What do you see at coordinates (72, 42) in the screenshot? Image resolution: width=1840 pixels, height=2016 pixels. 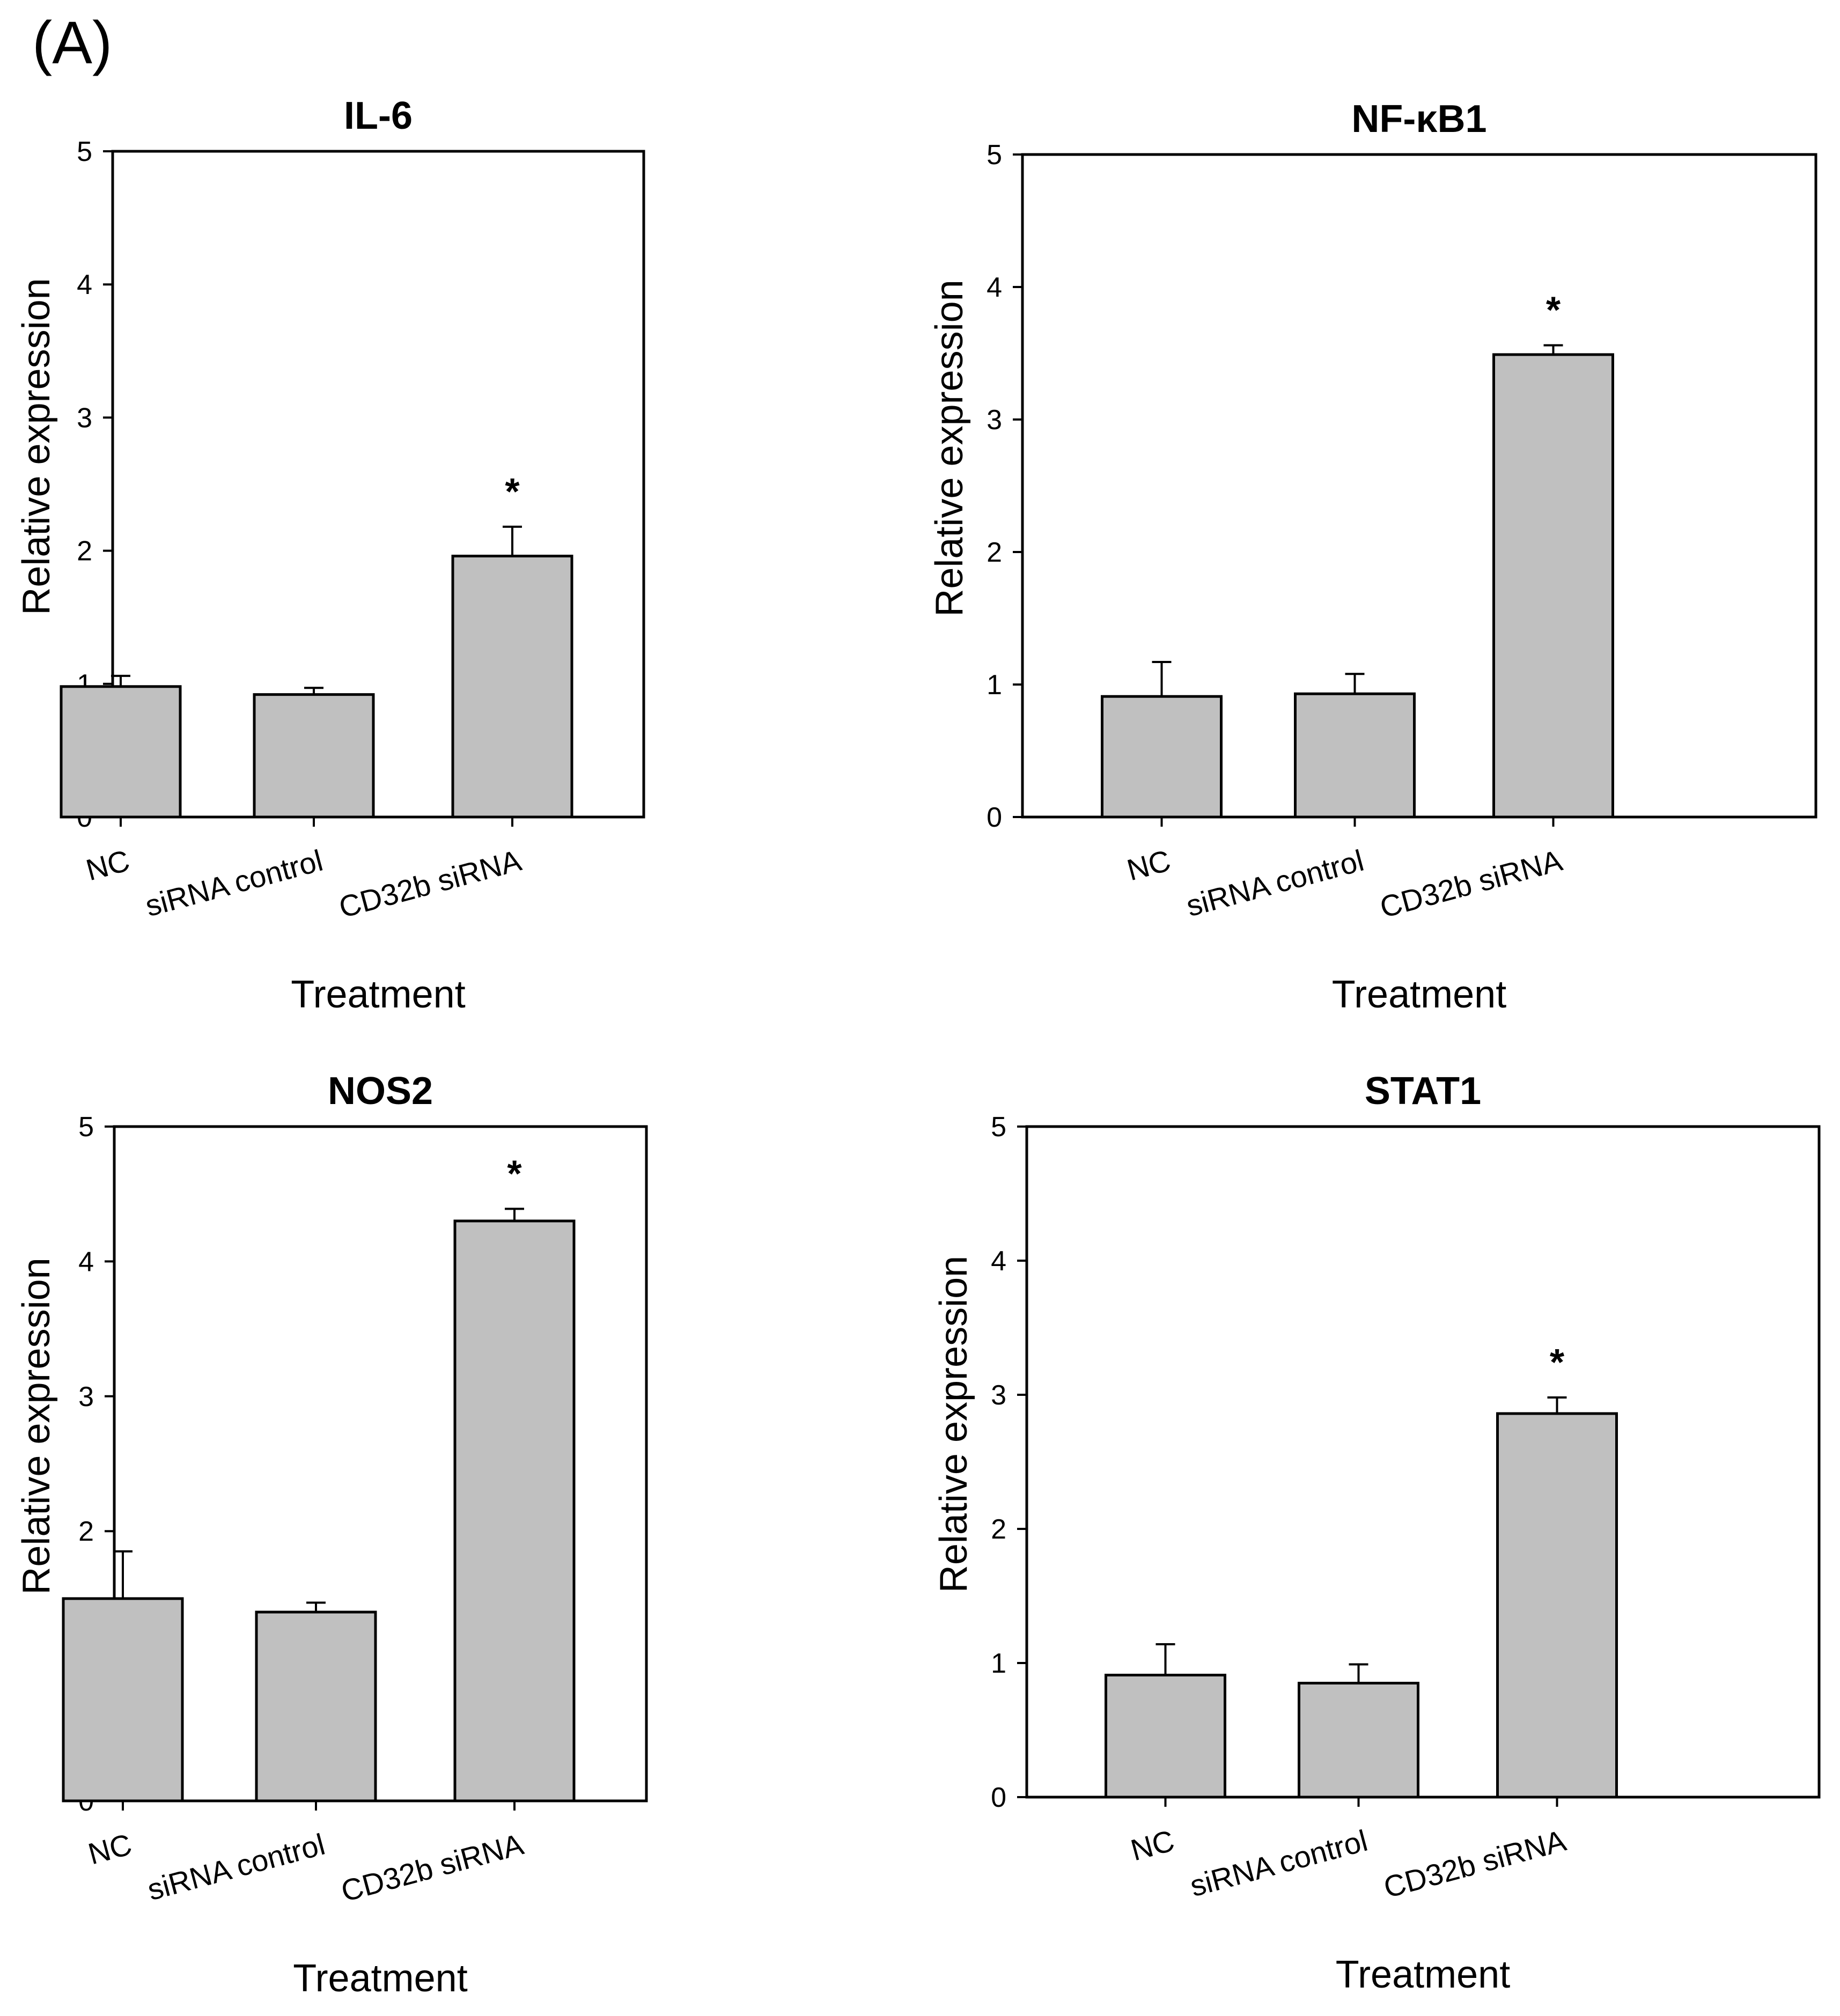 I see `panel-label: (A)` at bounding box center [72, 42].